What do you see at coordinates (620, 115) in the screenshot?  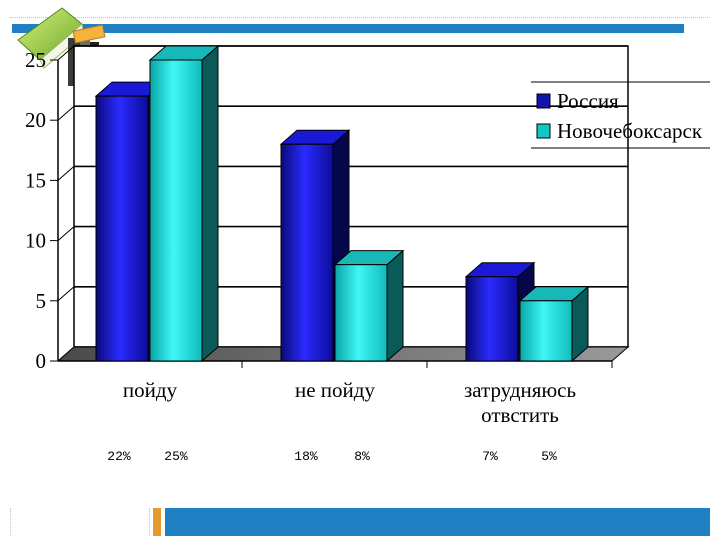 I see `chart-legend: Россия Новочебоксарск` at bounding box center [620, 115].